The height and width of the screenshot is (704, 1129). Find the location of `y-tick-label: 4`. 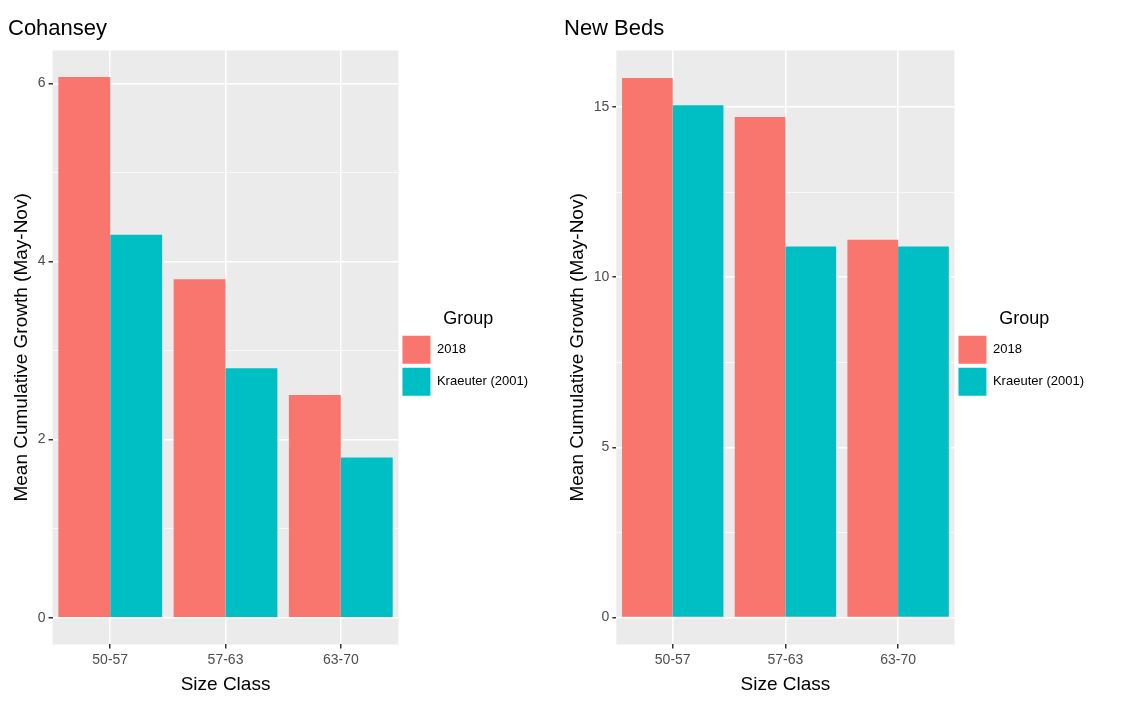

y-tick-label: 4 is located at coordinates (41, 260).